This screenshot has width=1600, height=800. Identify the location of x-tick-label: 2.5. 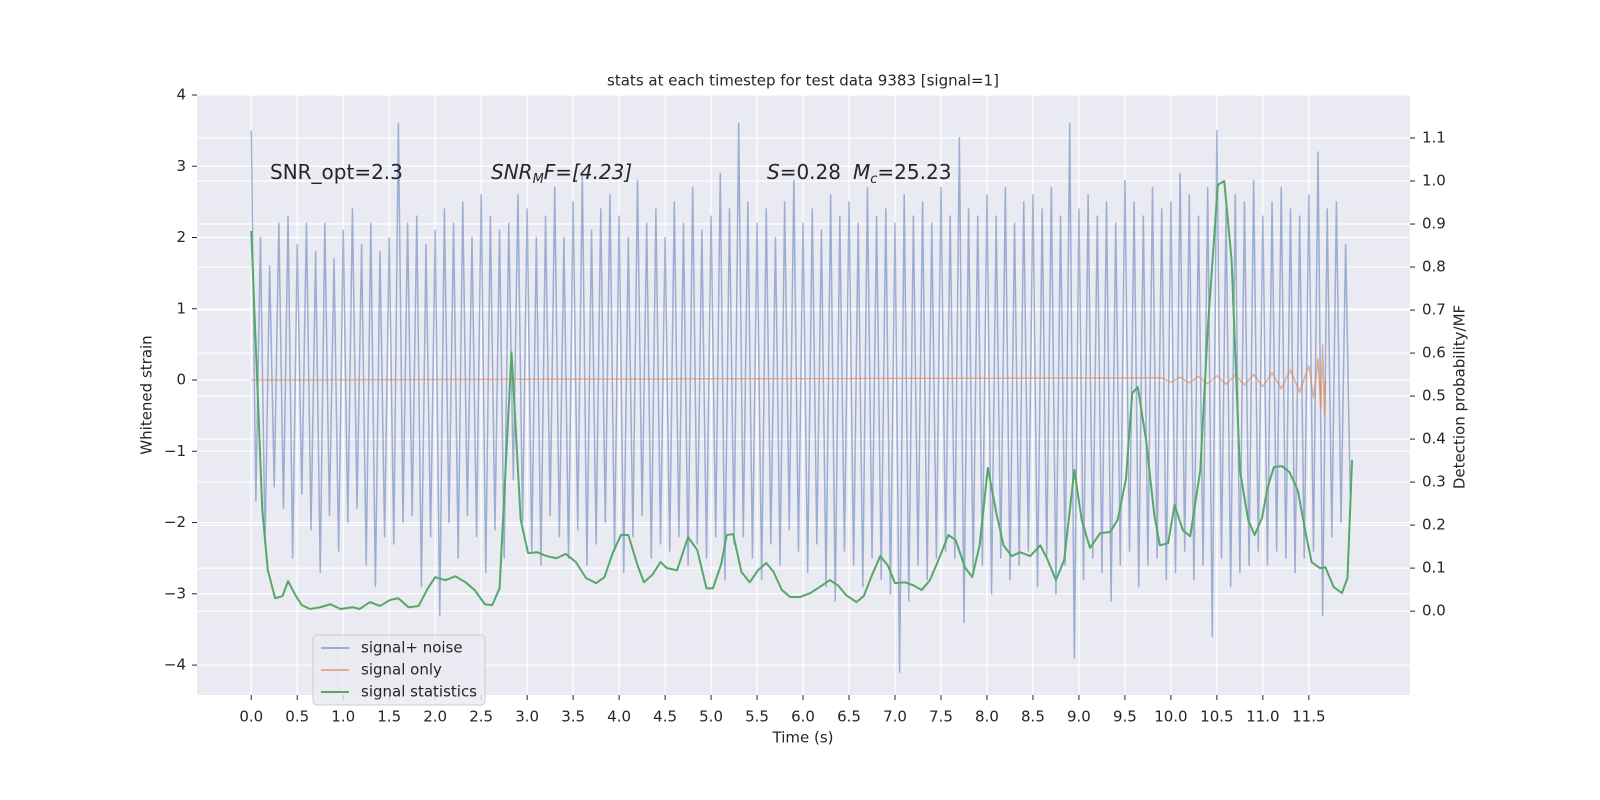
(481, 717).